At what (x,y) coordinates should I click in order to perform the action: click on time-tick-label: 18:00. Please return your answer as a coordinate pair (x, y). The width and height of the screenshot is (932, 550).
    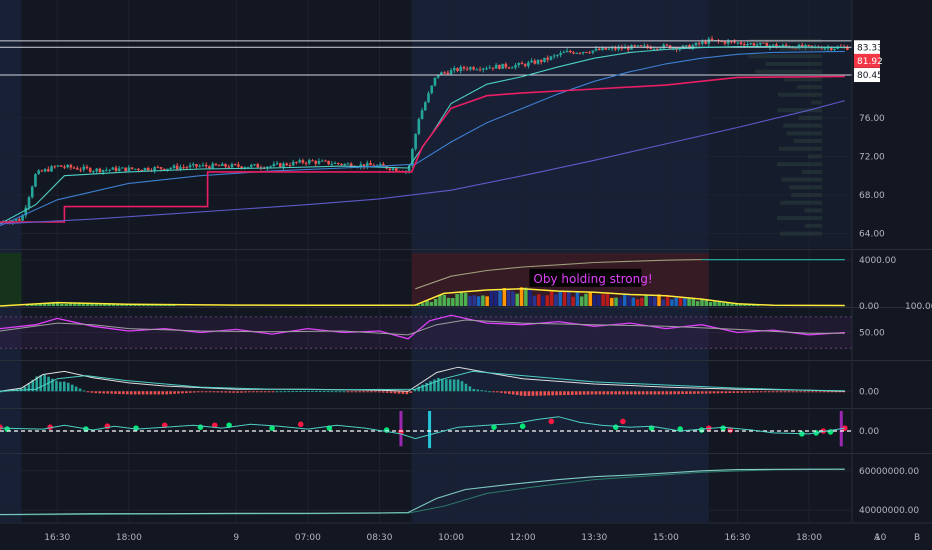
    Looking at the image, I should click on (809, 538).